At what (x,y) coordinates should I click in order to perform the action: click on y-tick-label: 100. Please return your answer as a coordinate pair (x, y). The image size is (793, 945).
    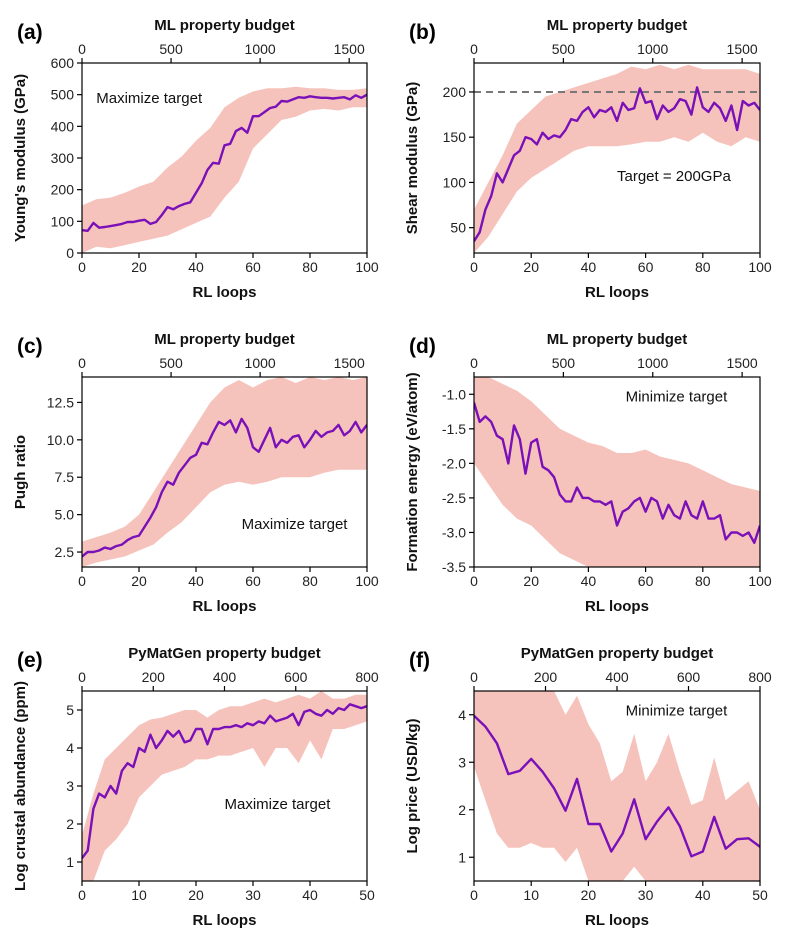
    Looking at the image, I should click on (63, 221).